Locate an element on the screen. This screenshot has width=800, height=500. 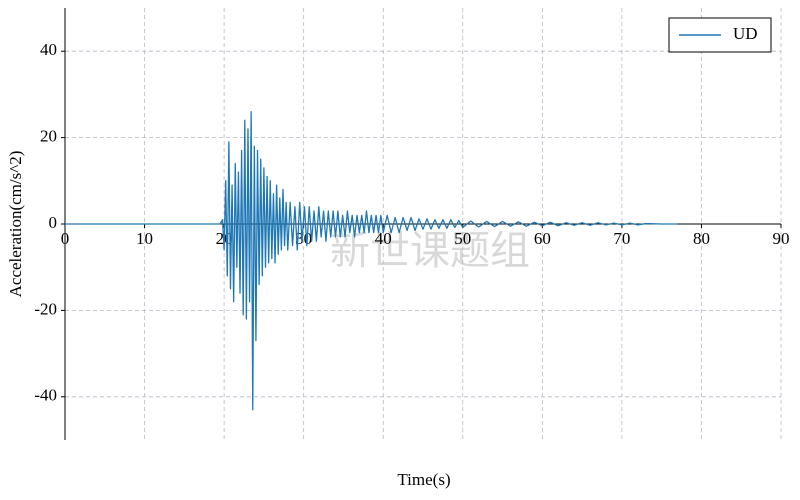
x-tick-label: 90 is located at coordinates (781, 238).